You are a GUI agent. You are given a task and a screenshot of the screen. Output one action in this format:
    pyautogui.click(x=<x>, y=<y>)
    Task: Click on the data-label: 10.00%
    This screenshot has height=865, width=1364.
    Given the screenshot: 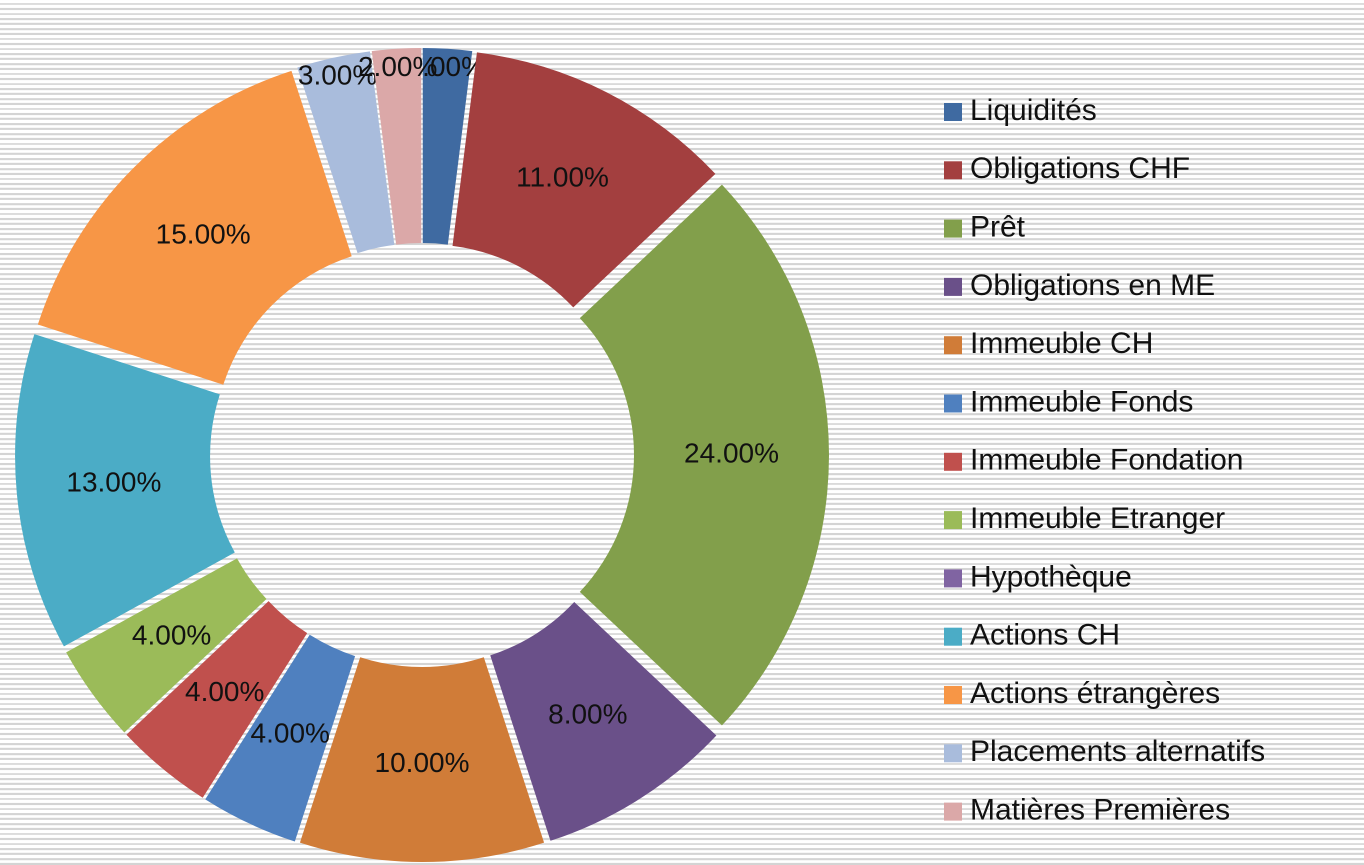 What is the action you would take?
    pyautogui.click(x=422, y=762)
    